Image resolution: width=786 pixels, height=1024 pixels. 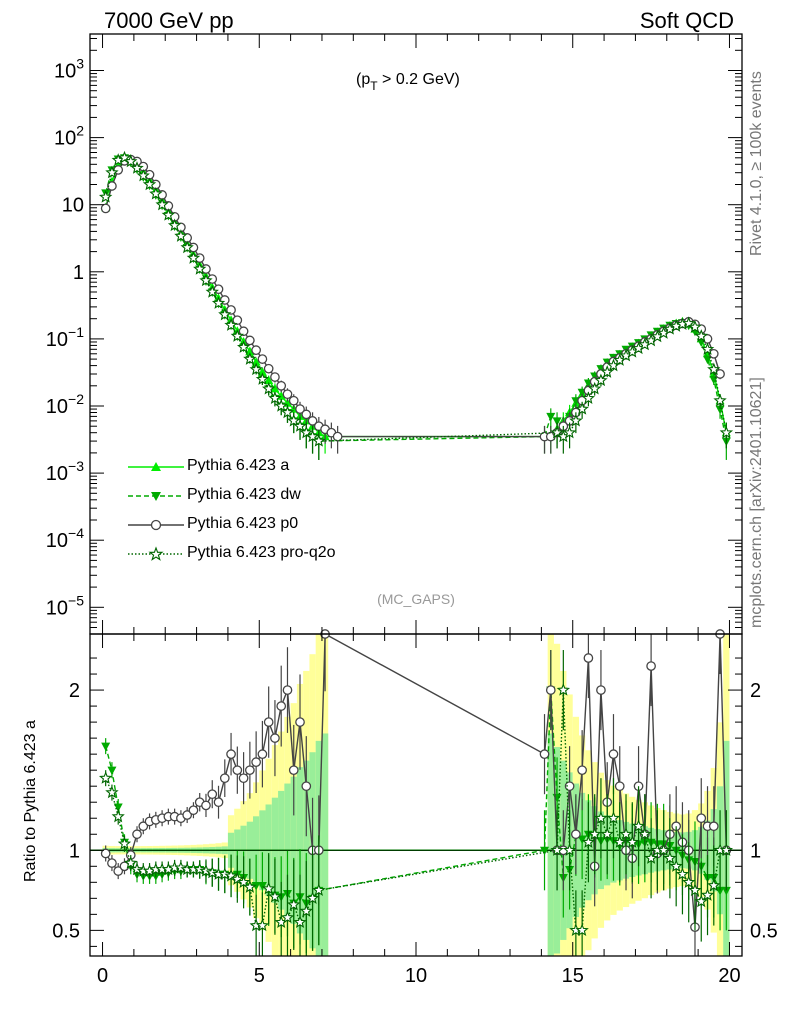 I want to click on legend-label-a: Pythia 6.423 a, so click(x=238, y=465).